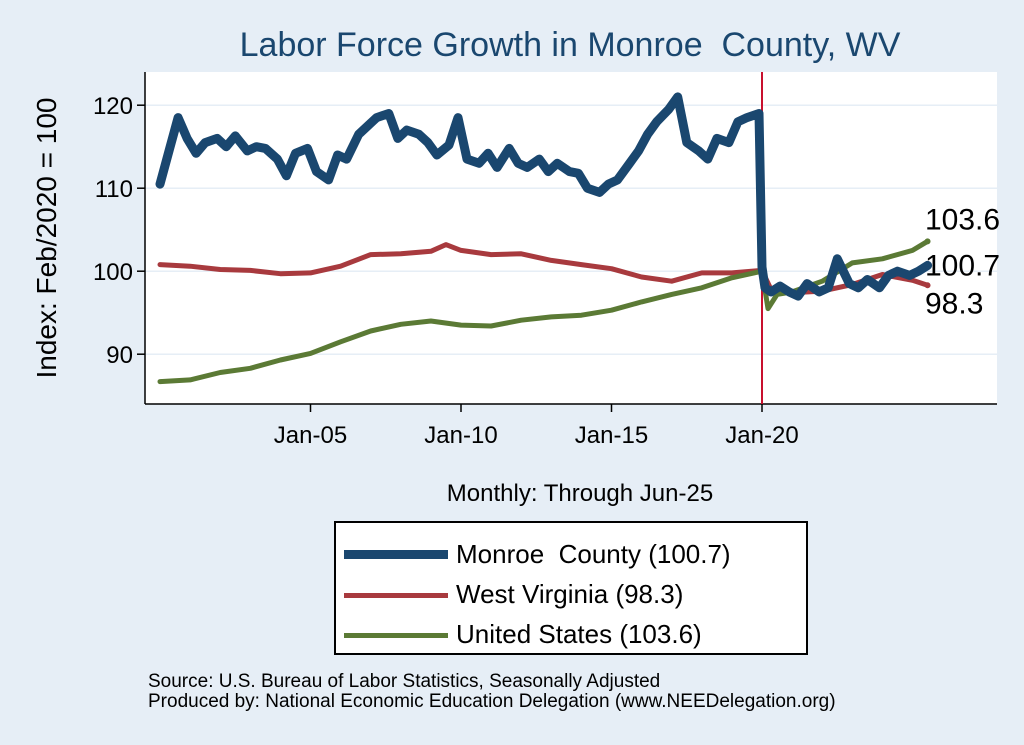  Describe the element at coordinates (593, 554) in the screenshot. I see `legend-label-monroe: Monroe County (100.7)` at that location.